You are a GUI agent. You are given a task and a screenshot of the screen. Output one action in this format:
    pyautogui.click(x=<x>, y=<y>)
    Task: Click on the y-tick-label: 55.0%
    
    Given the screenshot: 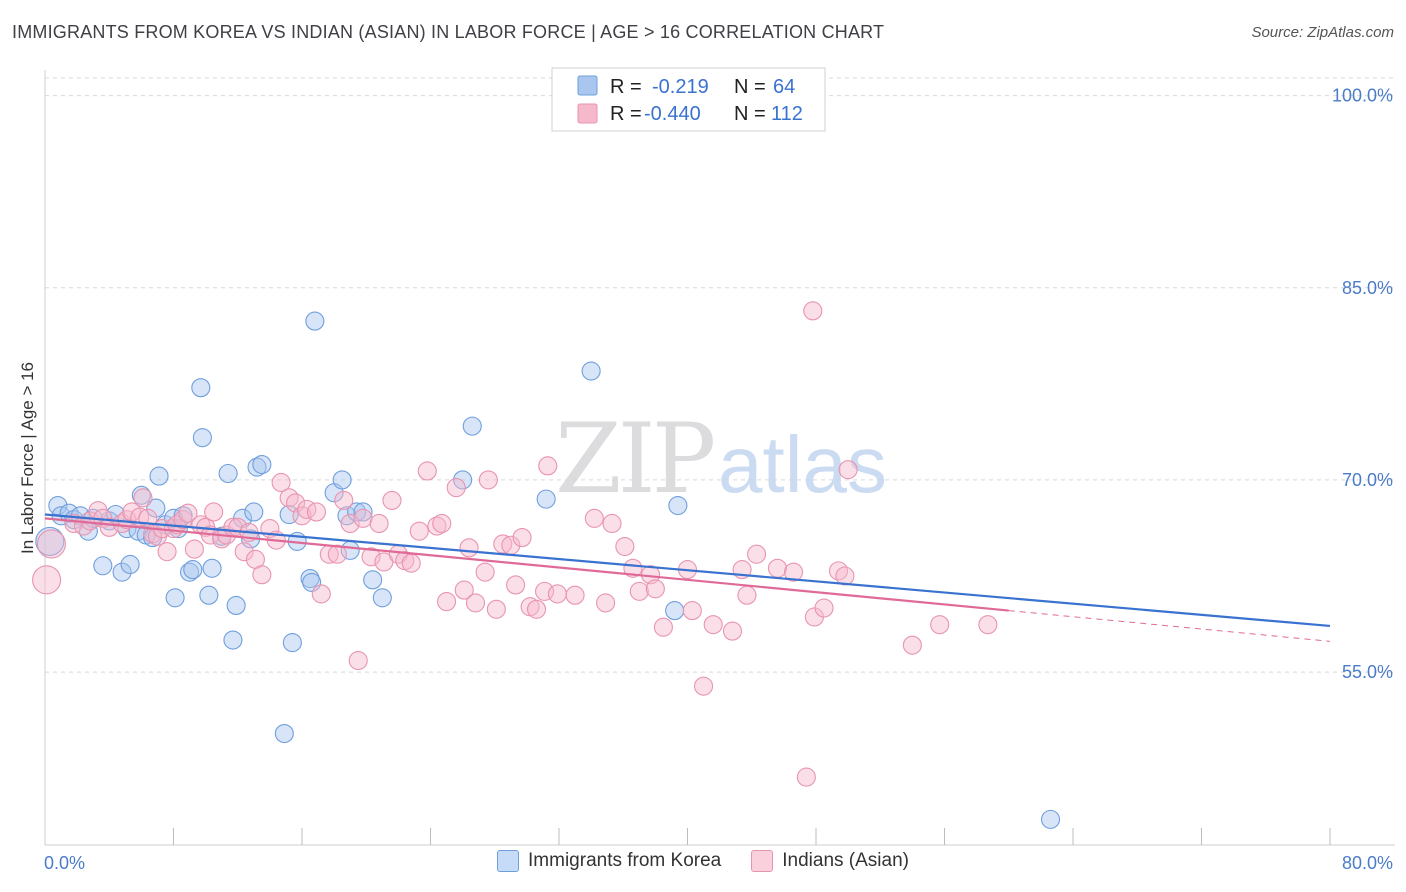 What is the action you would take?
    pyautogui.click(x=1367, y=672)
    